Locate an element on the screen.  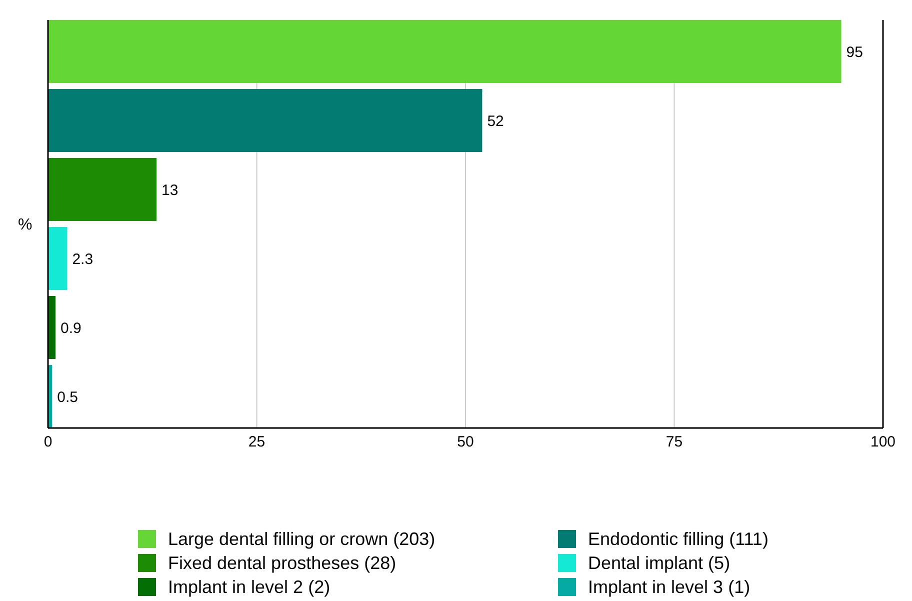
legend-label: Fixed dental prostheses (28) is located at coordinates (282, 563).